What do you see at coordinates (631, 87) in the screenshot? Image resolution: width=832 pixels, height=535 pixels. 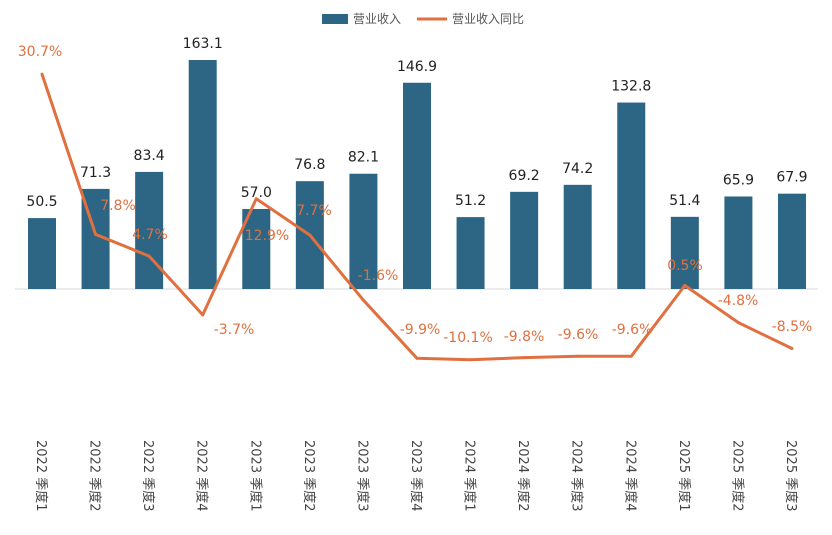 I see `bar-value-label: 132.8` at bounding box center [631, 87].